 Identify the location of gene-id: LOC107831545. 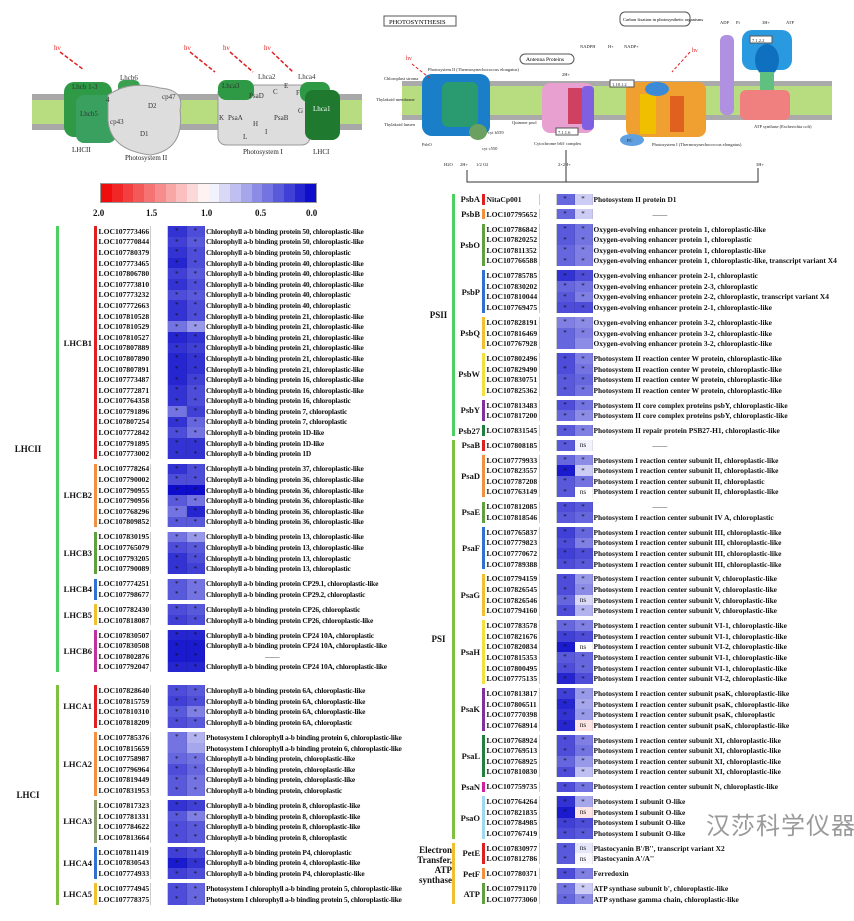
(512, 431).